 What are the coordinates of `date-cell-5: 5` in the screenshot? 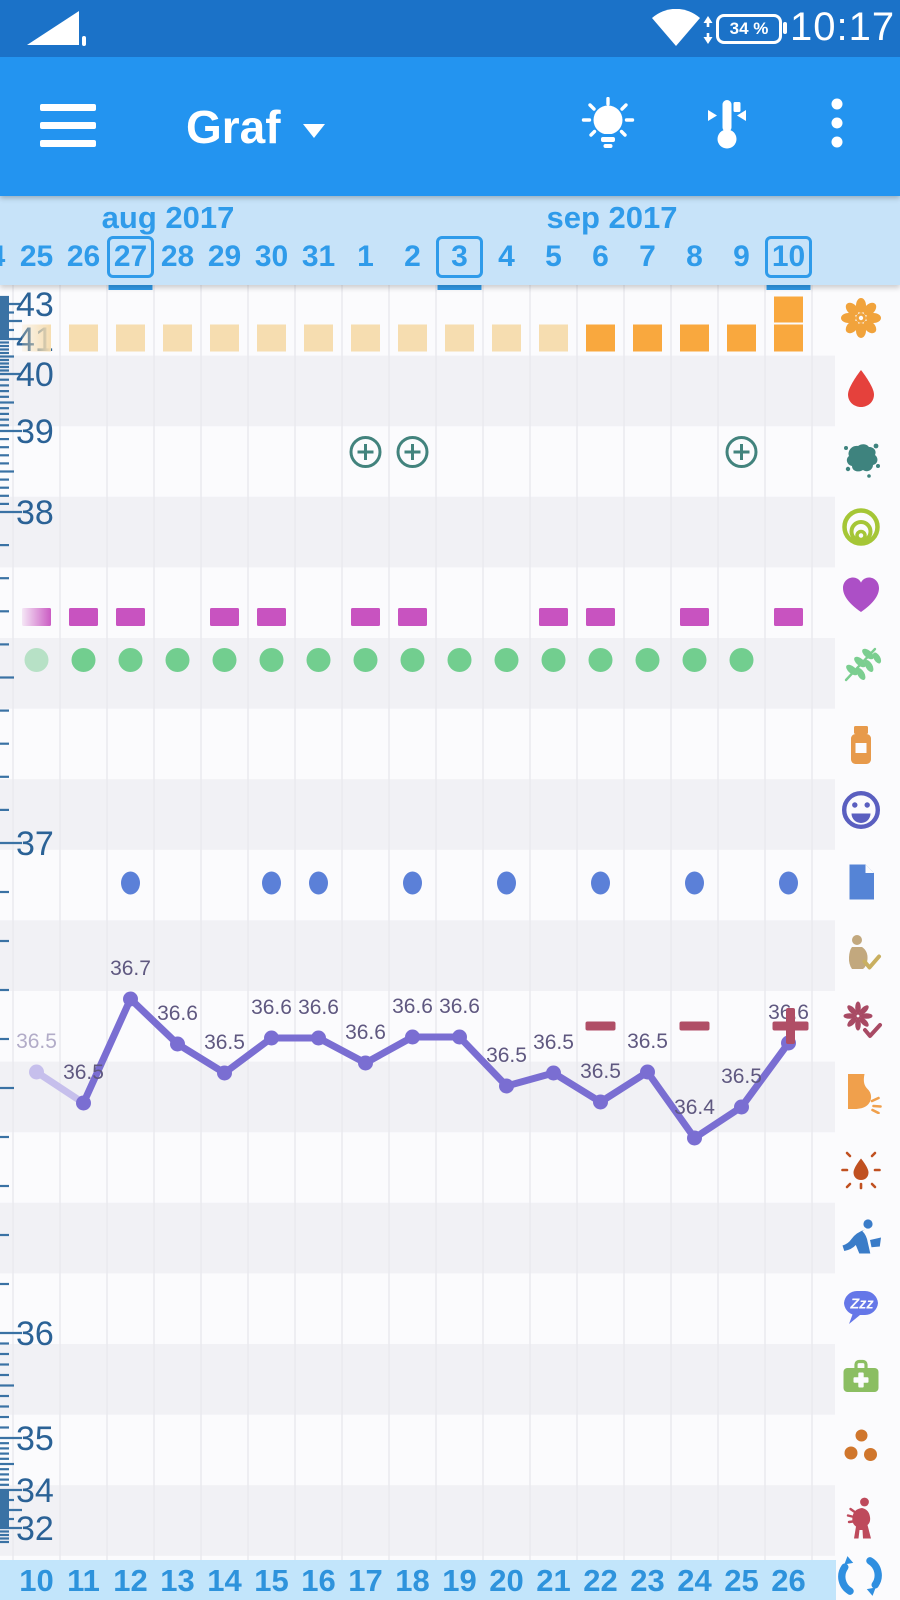 It's located at (553, 256).